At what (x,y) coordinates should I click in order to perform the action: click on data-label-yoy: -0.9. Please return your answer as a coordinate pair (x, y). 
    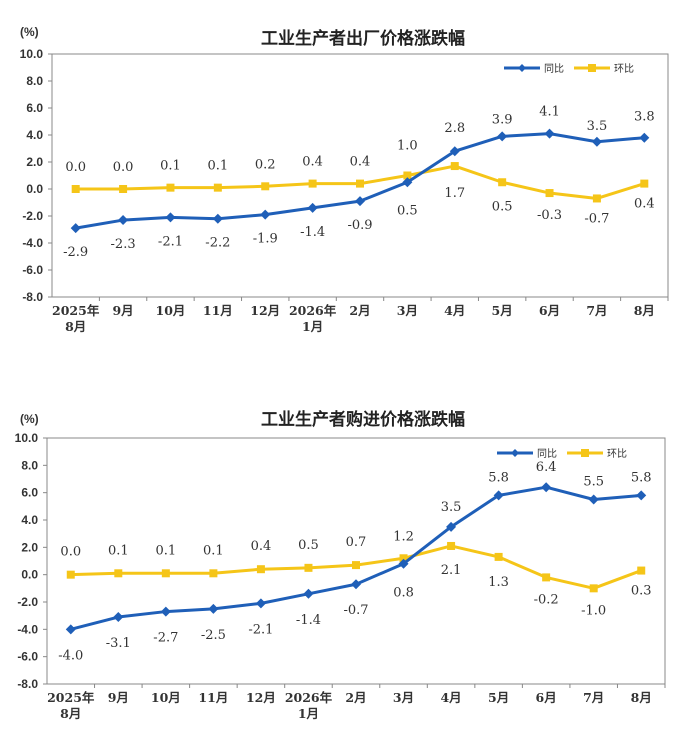
    Looking at the image, I should click on (359, 225).